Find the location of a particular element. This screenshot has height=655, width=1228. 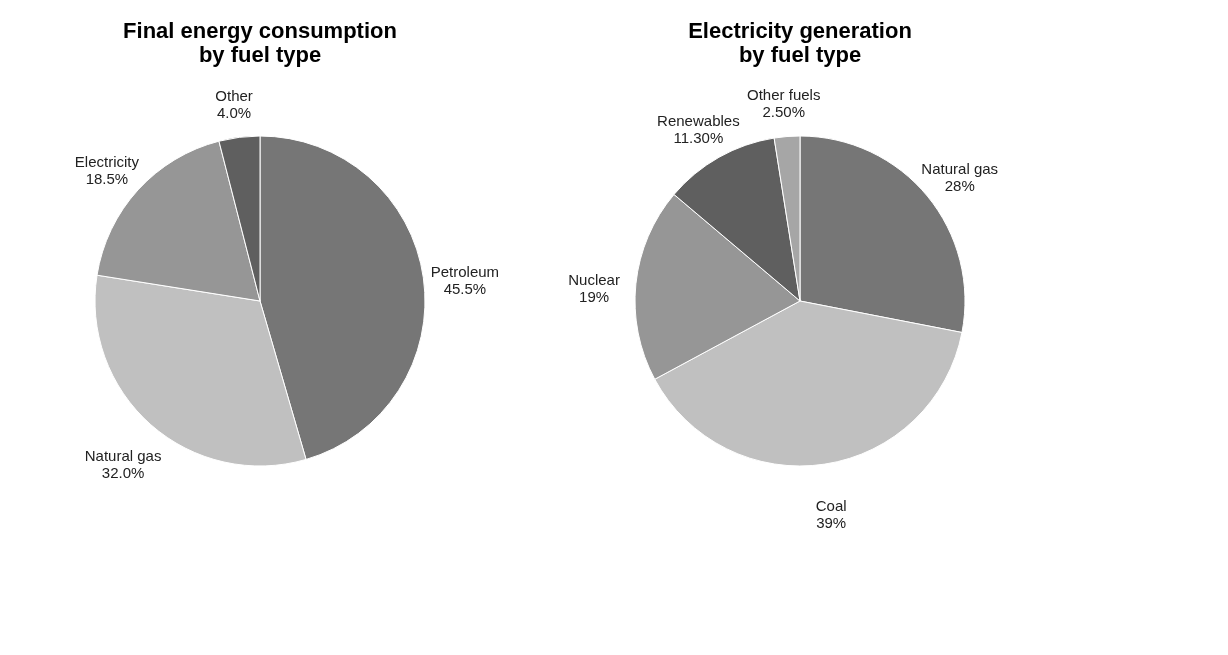

data-label: 28% is located at coordinates (959, 186).